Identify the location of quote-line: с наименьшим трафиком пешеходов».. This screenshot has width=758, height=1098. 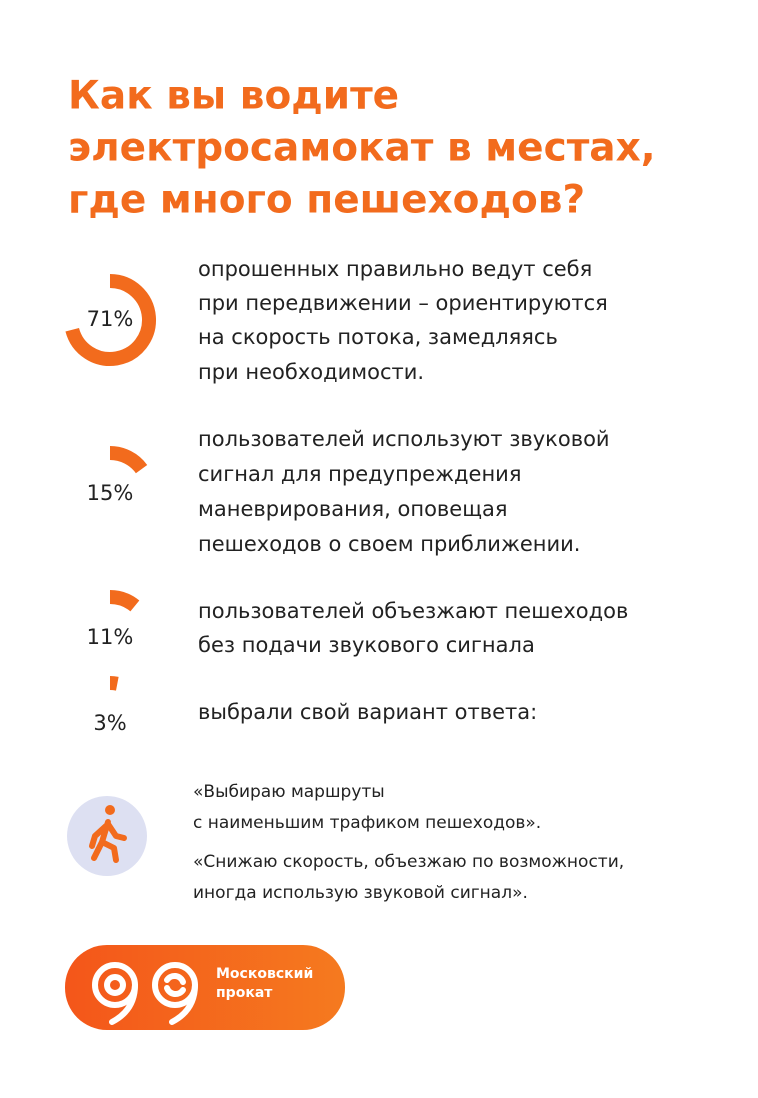
(367, 823).